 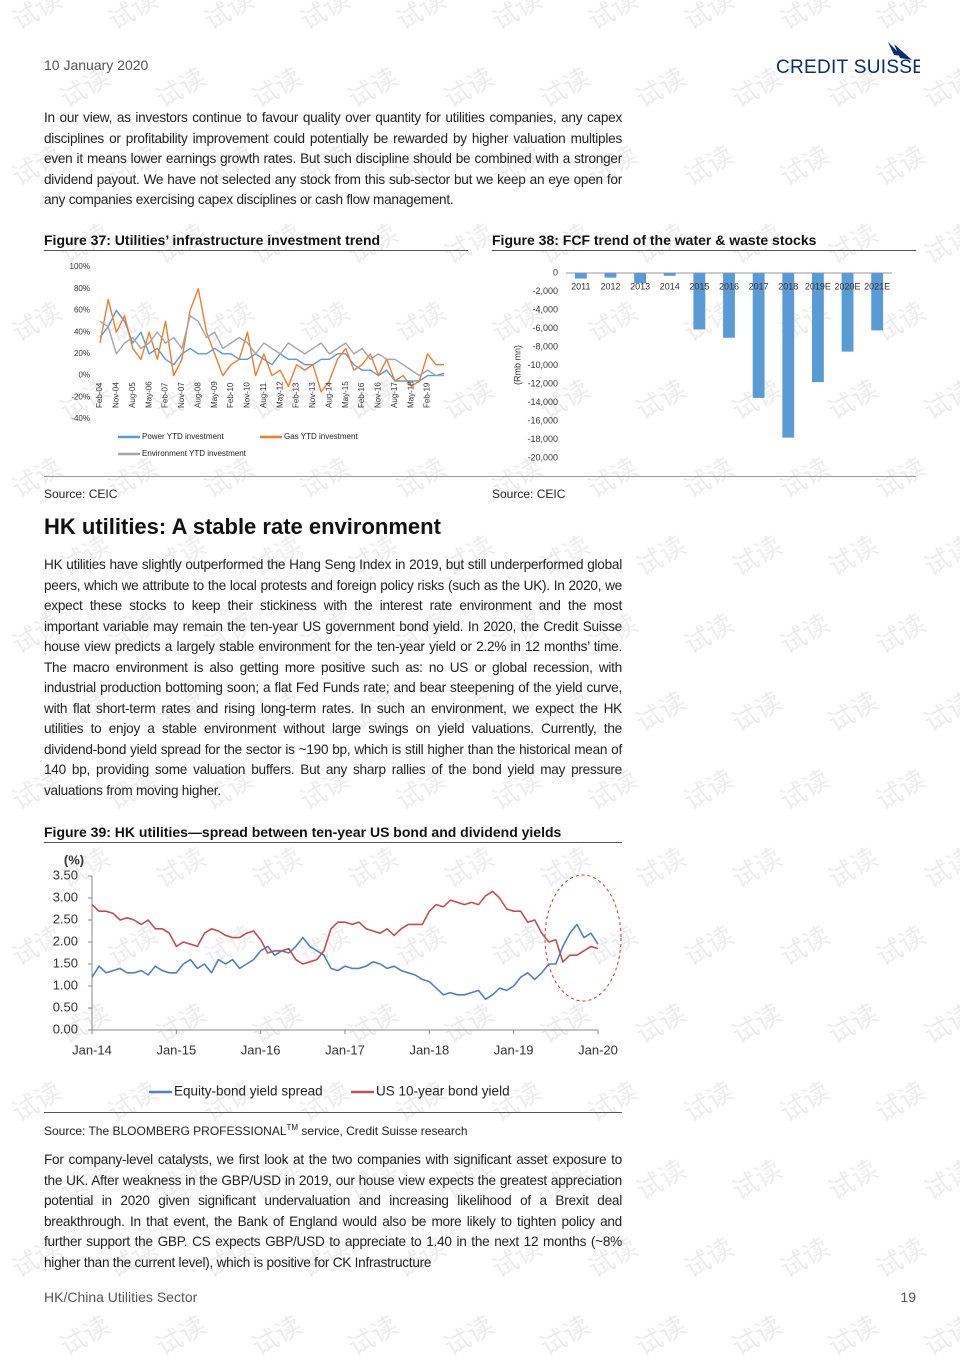 What do you see at coordinates (92, 1049) in the screenshot?
I see `x-tick-label: Jan-14` at bounding box center [92, 1049].